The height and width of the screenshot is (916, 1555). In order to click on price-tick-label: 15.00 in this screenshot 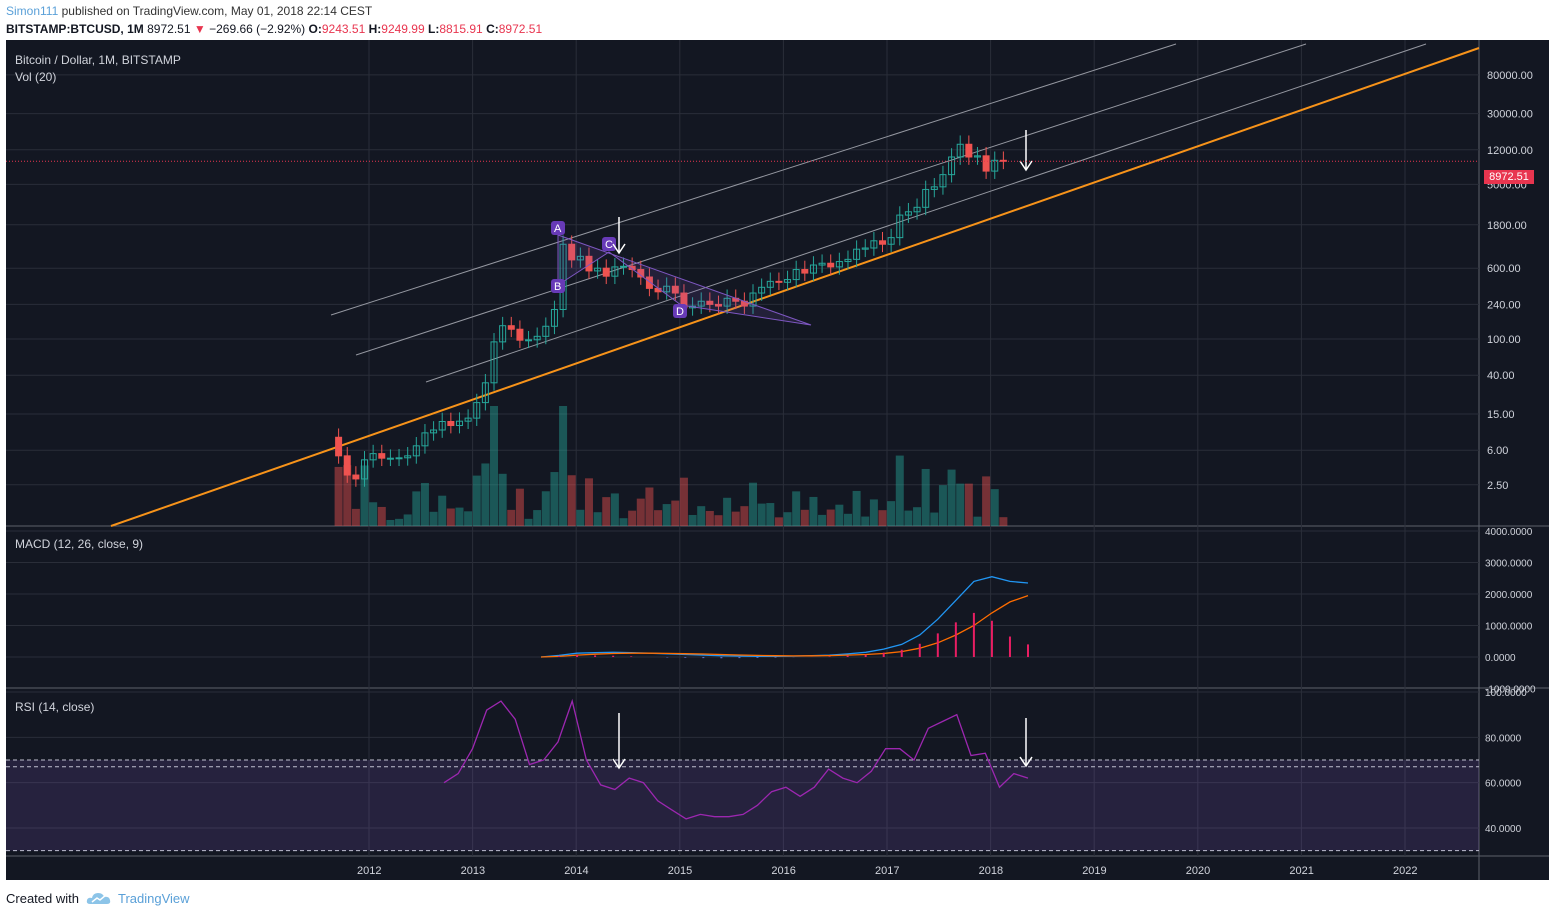, I will do `click(1501, 415)`.